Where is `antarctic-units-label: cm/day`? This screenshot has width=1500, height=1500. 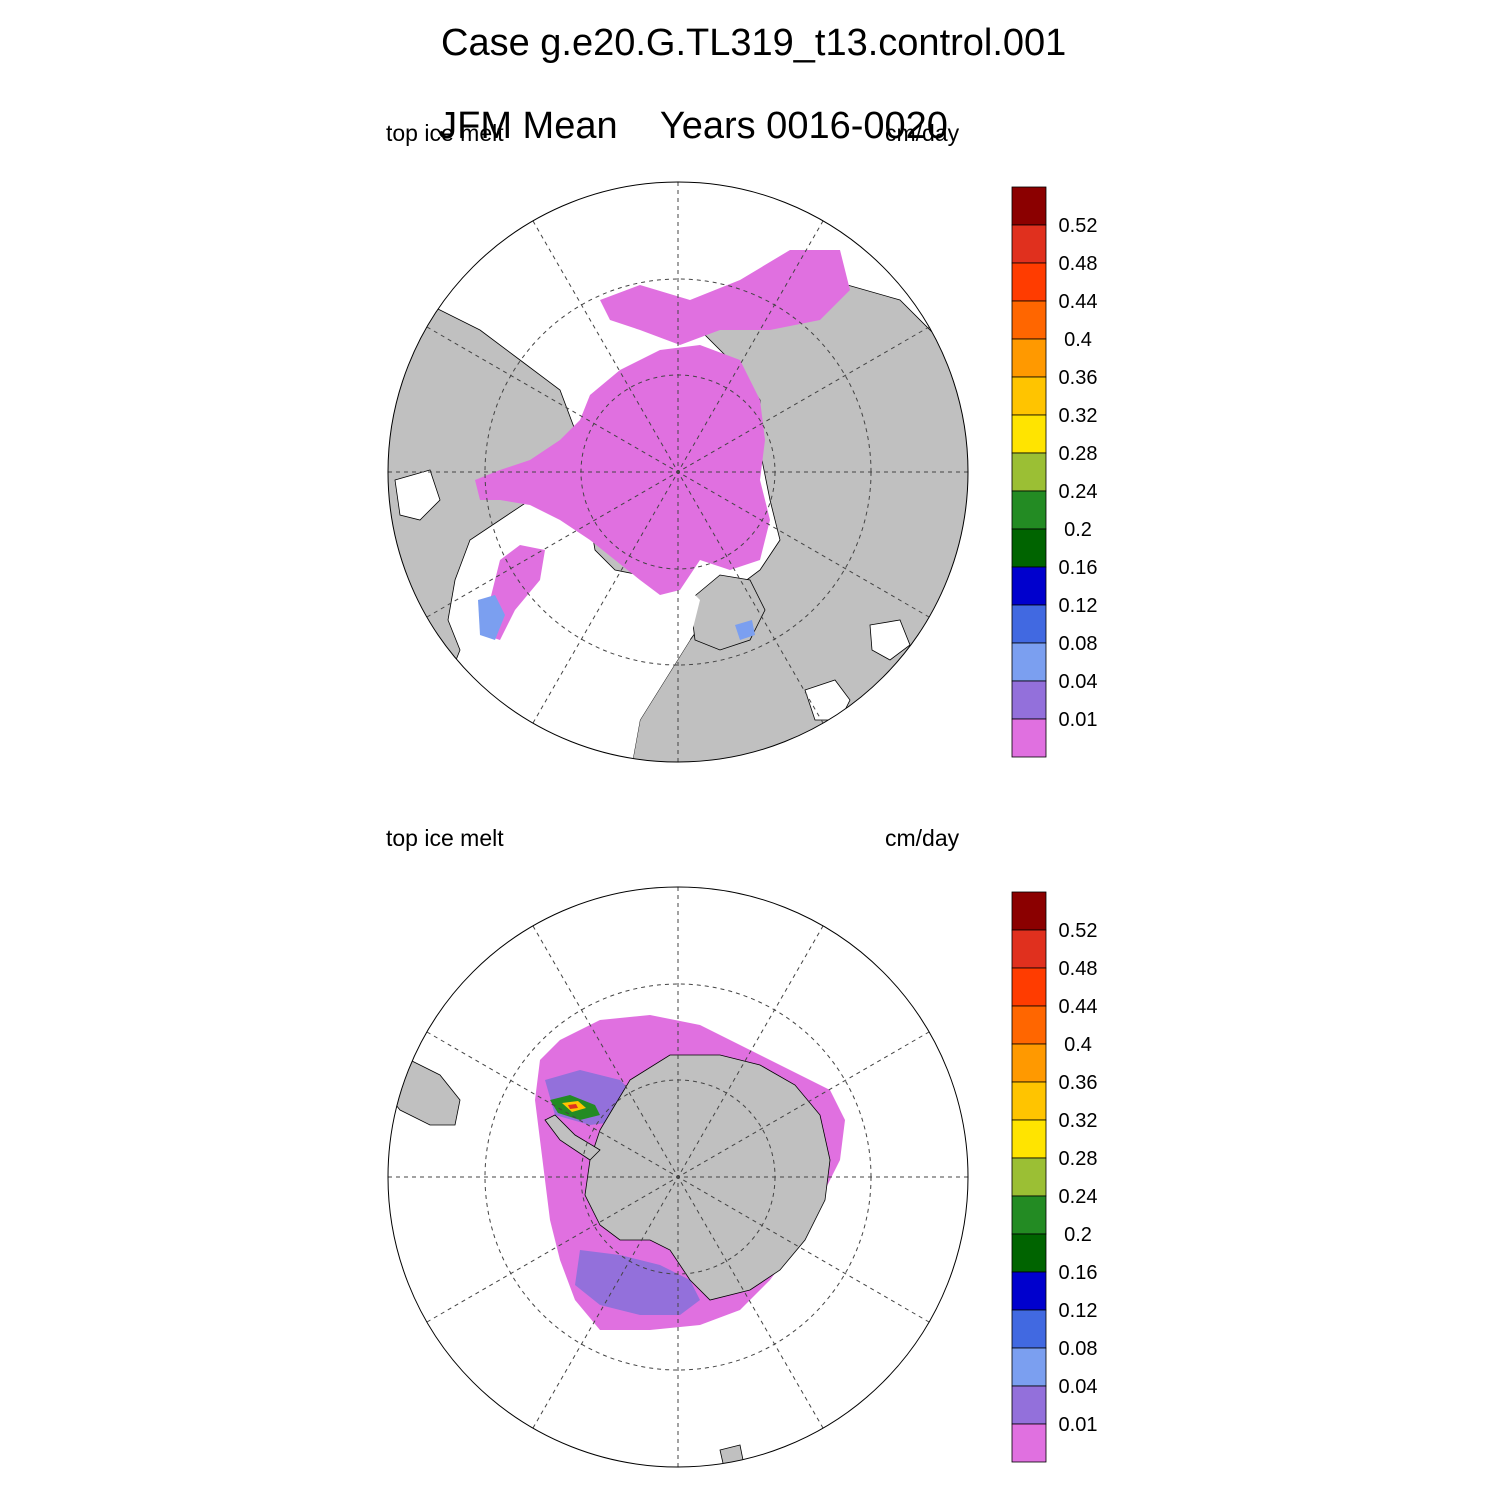
antarctic-units-label: cm/day is located at coordinates (922, 838).